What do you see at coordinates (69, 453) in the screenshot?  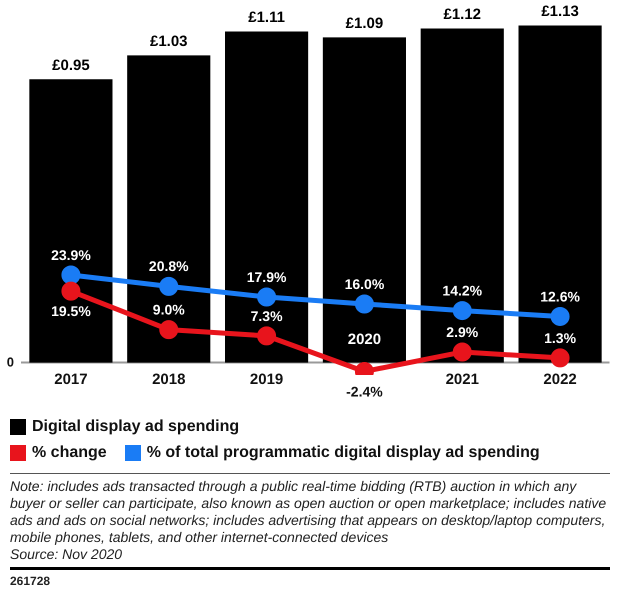 I see `legend-label: % change` at bounding box center [69, 453].